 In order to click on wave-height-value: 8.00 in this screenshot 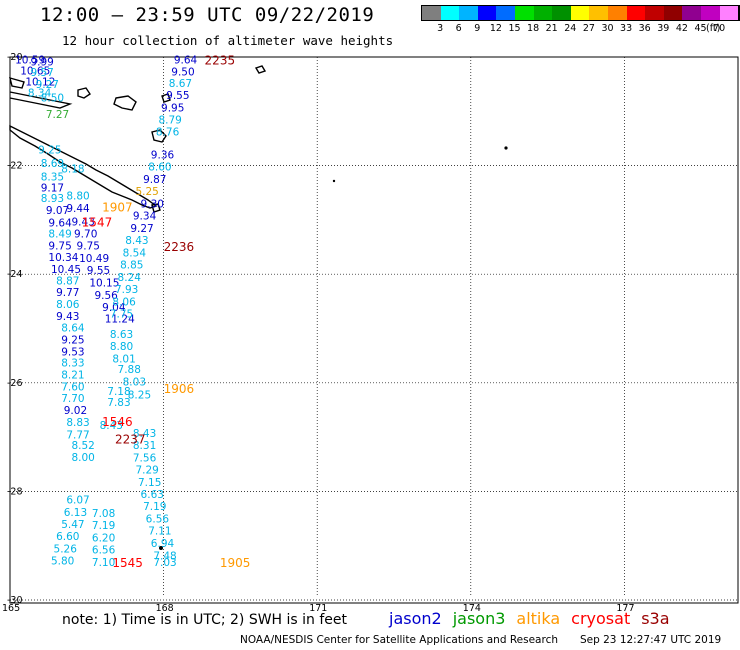, I will do `click(82, 458)`.